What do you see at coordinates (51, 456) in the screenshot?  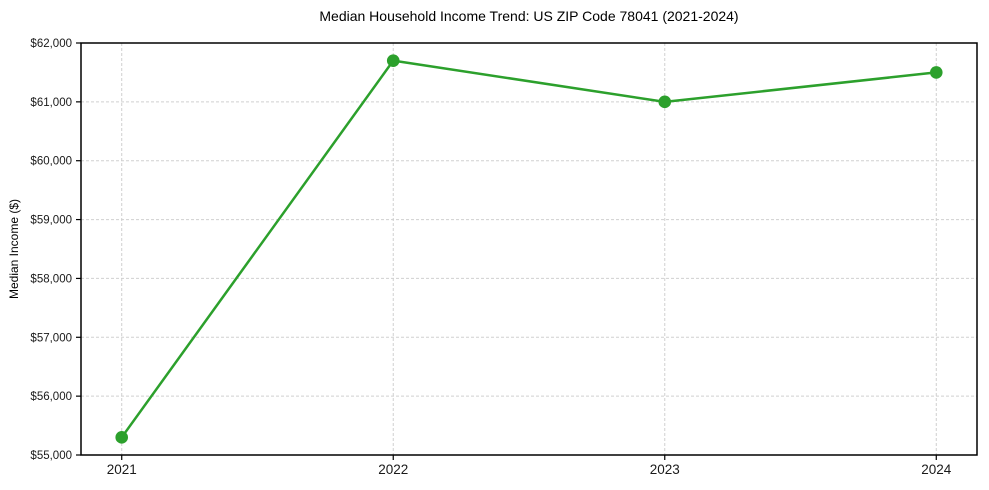 I see `y-tick-label: $55,000` at bounding box center [51, 456].